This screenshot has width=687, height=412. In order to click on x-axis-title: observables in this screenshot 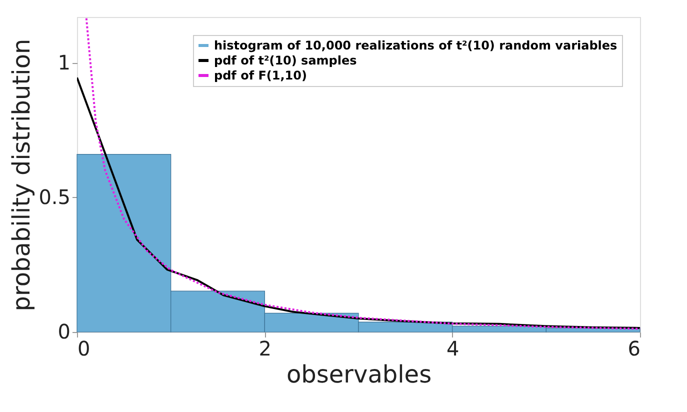, I will do `click(359, 374)`.